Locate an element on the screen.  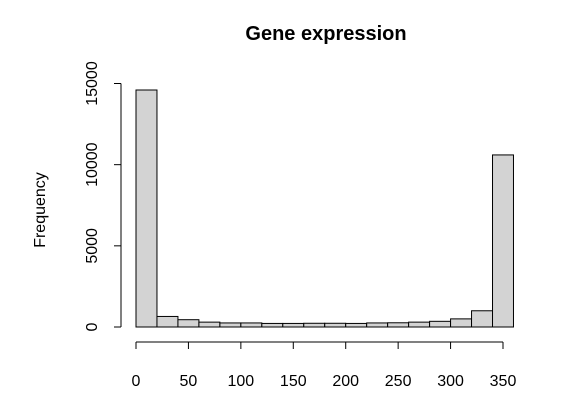
x-tick-label-1: 50 is located at coordinates (189, 381).